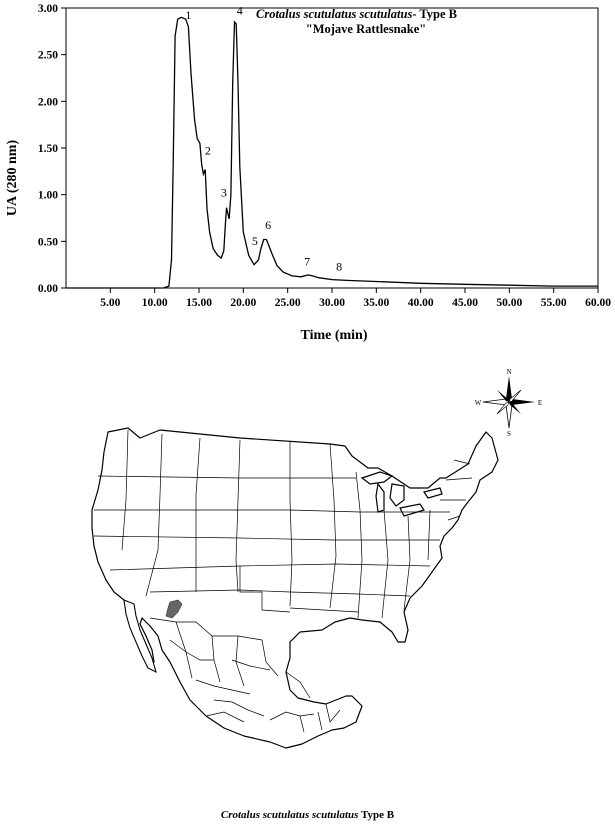 The width and height of the screenshot is (615, 826). I want to click on y-tick-label: 1.00, so click(48, 196).